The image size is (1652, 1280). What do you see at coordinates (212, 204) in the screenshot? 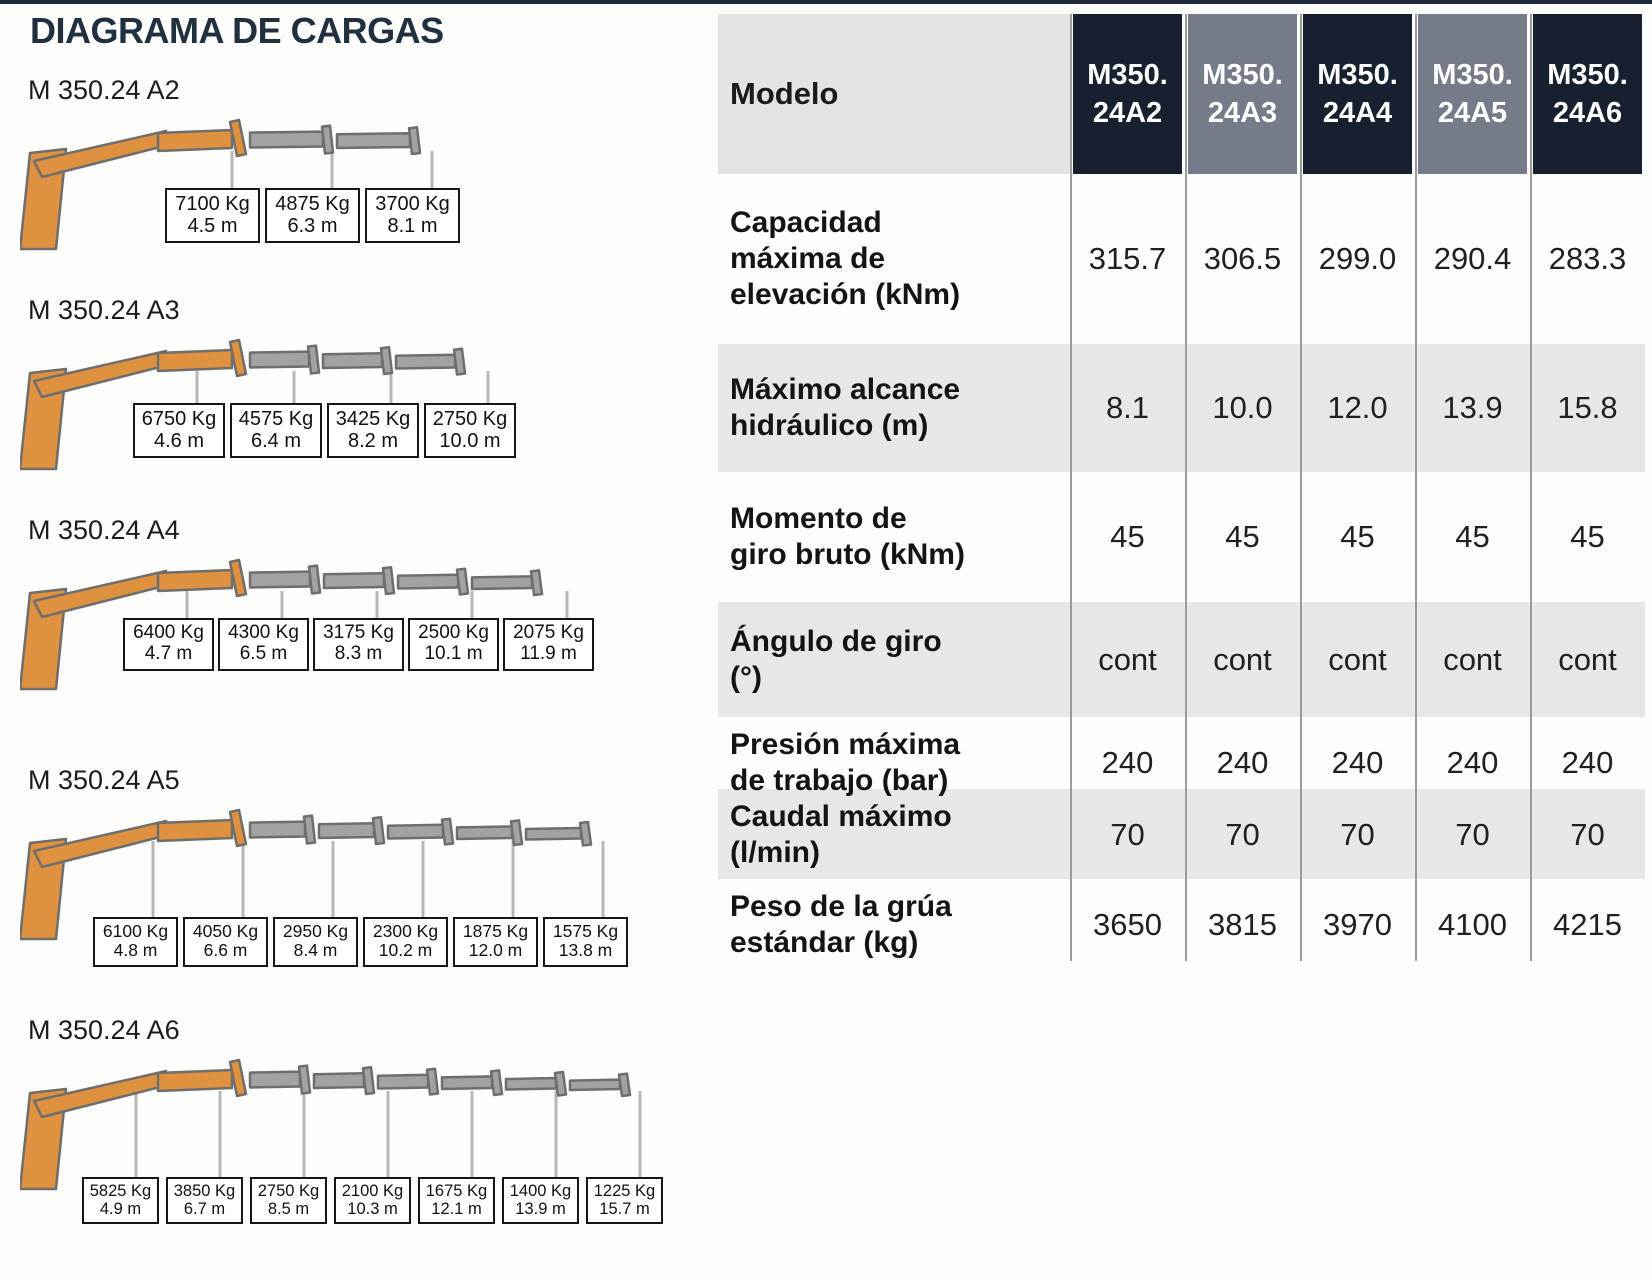
I see `load-kg: 7100 Kg` at bounding box center [212, 204].